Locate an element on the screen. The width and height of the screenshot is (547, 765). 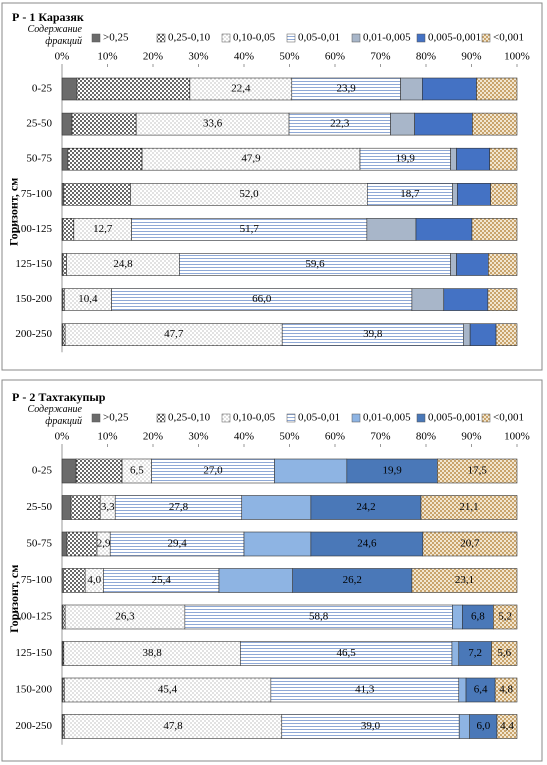
value-label: 22,4 is located at coordinates (241, 89).